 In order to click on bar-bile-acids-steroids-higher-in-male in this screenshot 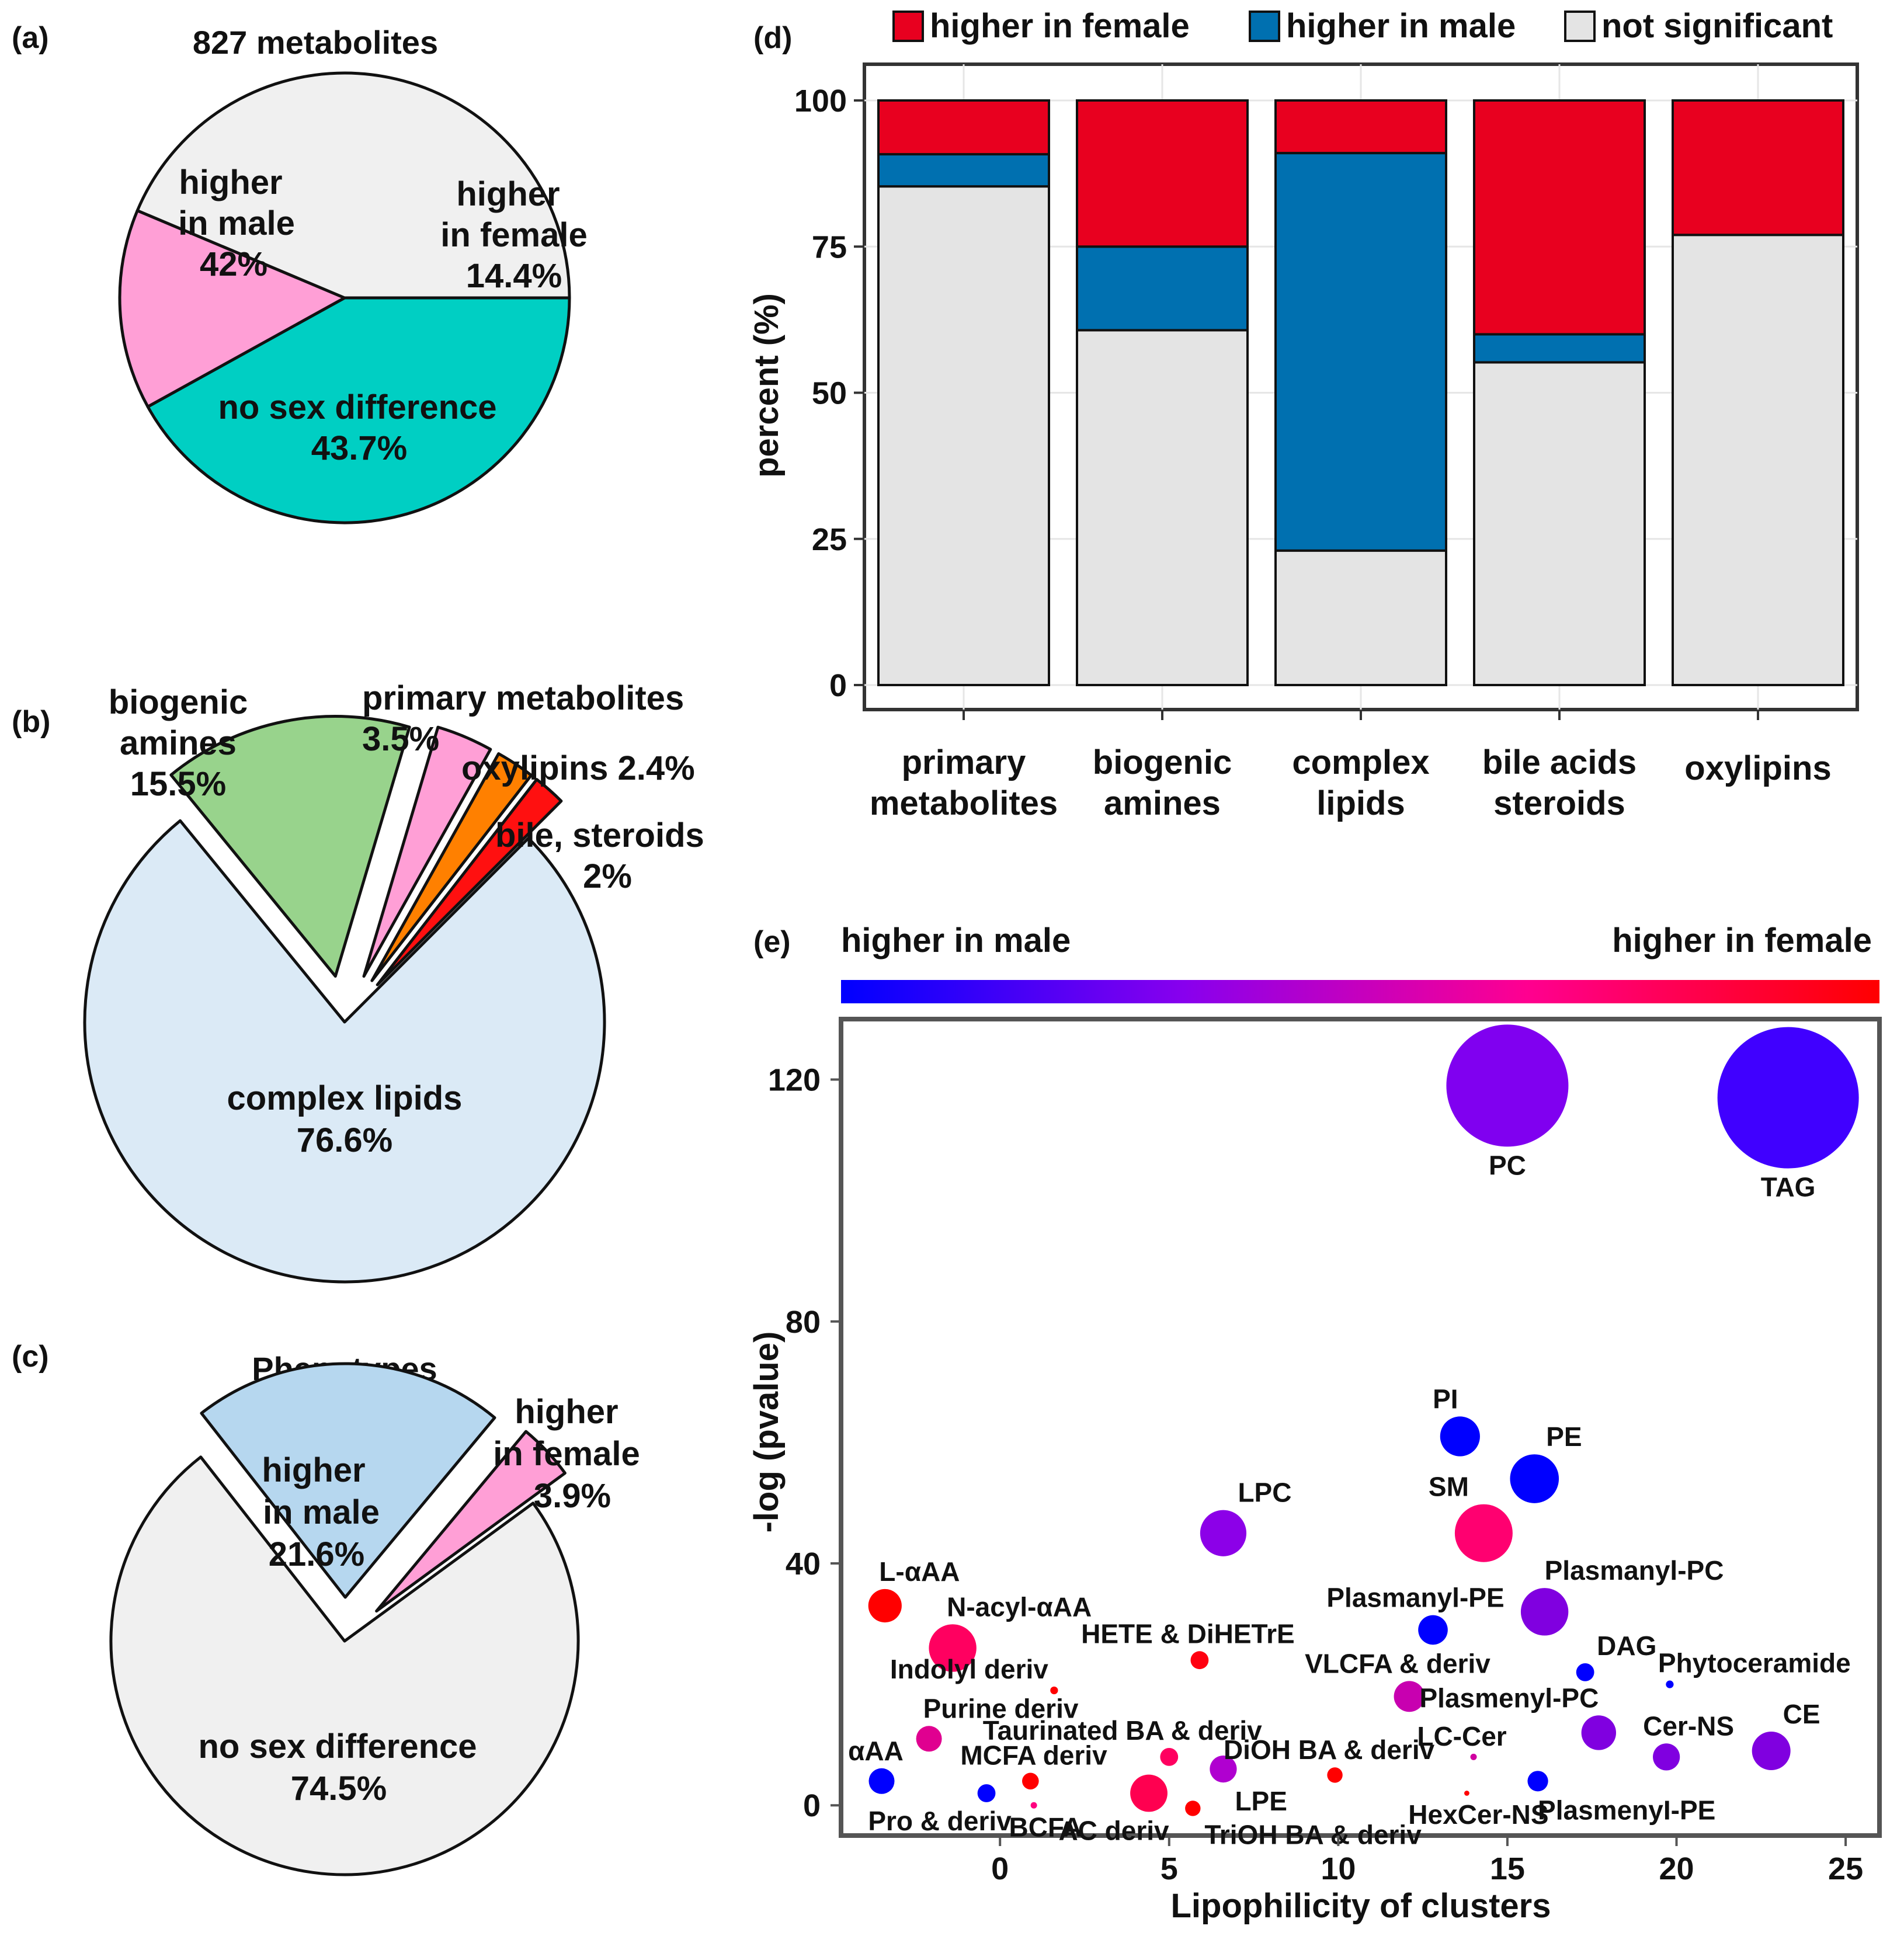, I will do `click(1559, 348)`.